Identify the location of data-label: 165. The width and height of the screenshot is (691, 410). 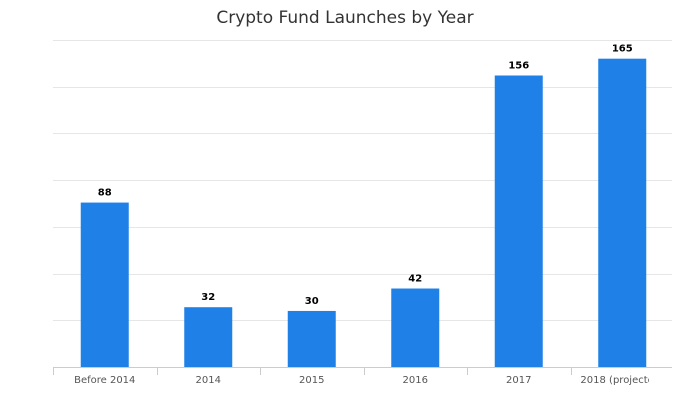
(622, 49).